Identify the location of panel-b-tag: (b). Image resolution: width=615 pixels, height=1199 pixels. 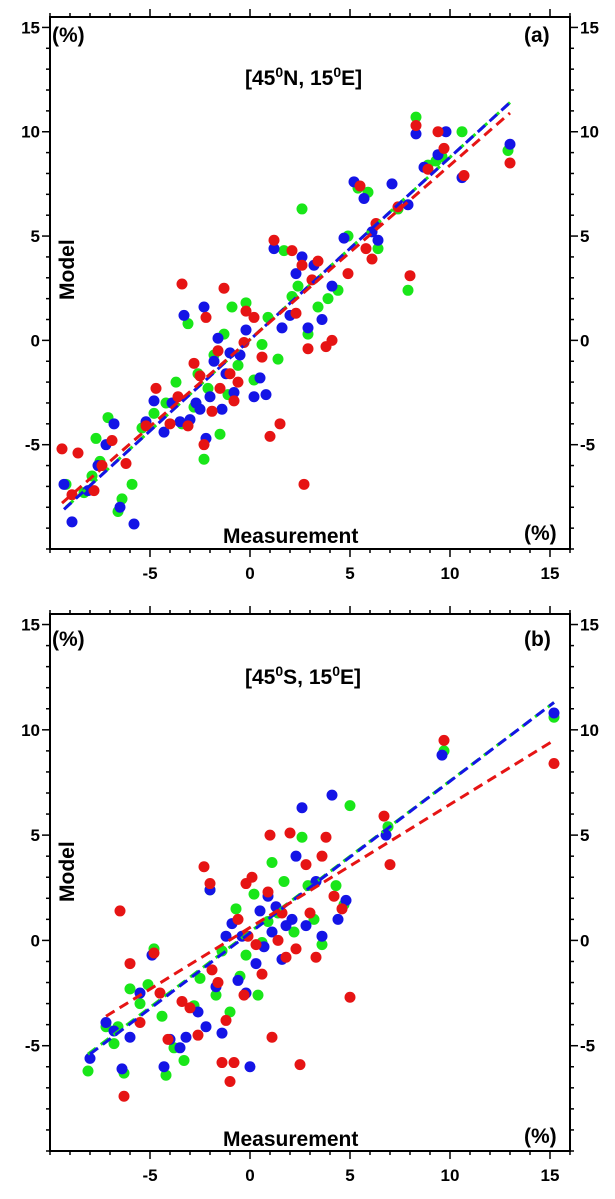
(537, 639).